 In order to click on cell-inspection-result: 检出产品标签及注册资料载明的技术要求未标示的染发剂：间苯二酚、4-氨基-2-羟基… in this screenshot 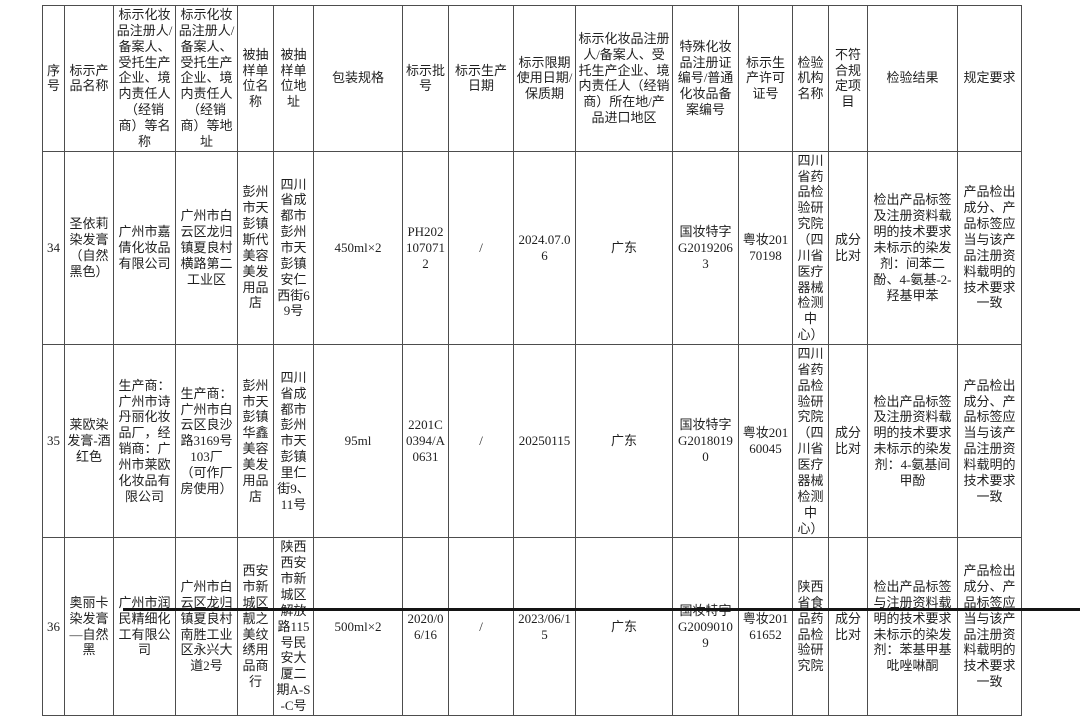, I will do `click(912, 248)`.